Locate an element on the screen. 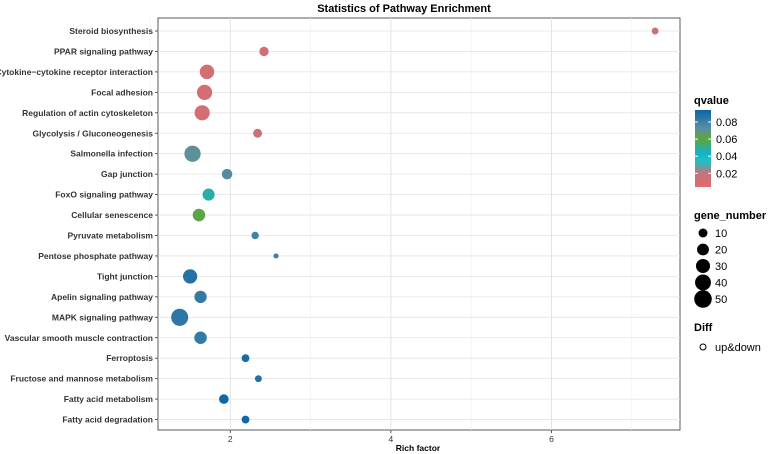  qvalue-tick-label: 0.08 is located at coordinates (726, 123).